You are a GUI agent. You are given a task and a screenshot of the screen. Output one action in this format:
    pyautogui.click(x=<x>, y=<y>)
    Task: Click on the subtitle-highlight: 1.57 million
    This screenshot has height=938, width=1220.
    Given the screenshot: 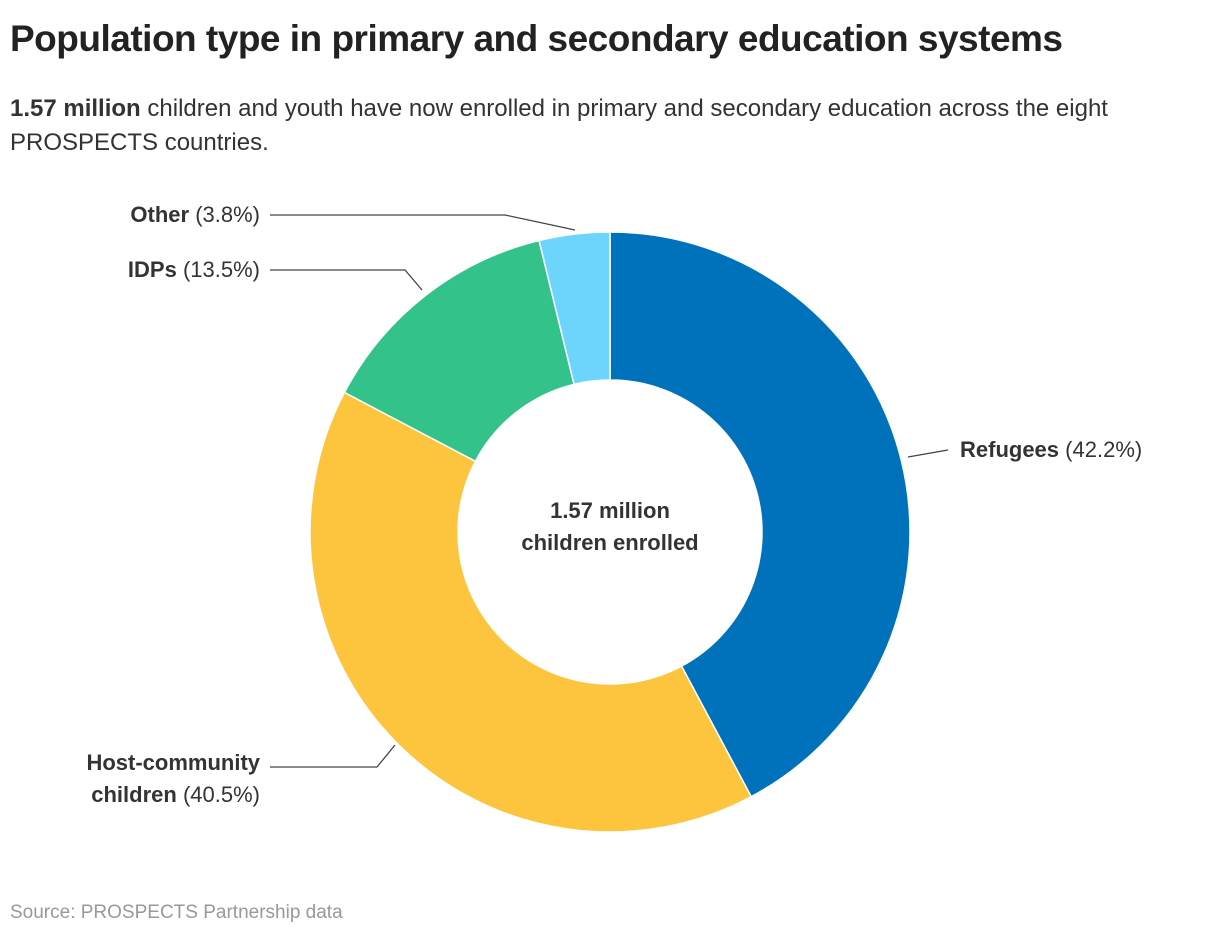 What is the action you would take?
    pyautogui.click(x=75, y=108)
    